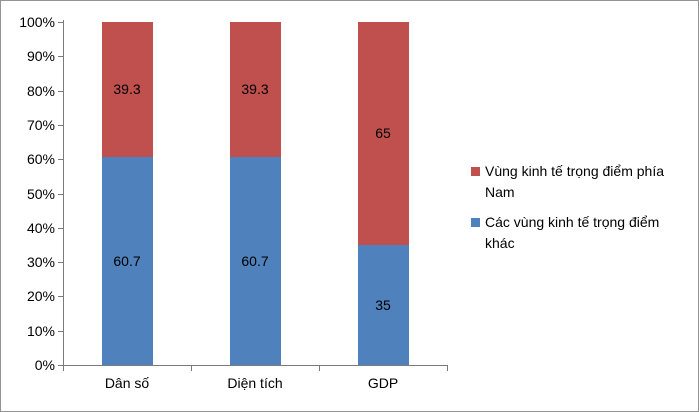  Describe the element at coordinates (40, 331) in the screenshot. I see `y-axis-tick-label: 10%` at that location.